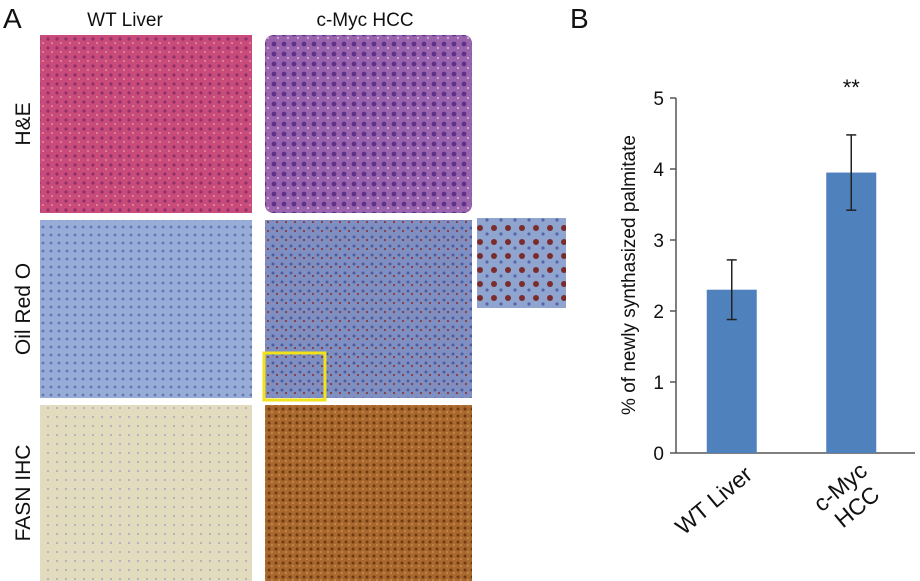  I want to click on row-label: FASN IHC, so click(23, 493).